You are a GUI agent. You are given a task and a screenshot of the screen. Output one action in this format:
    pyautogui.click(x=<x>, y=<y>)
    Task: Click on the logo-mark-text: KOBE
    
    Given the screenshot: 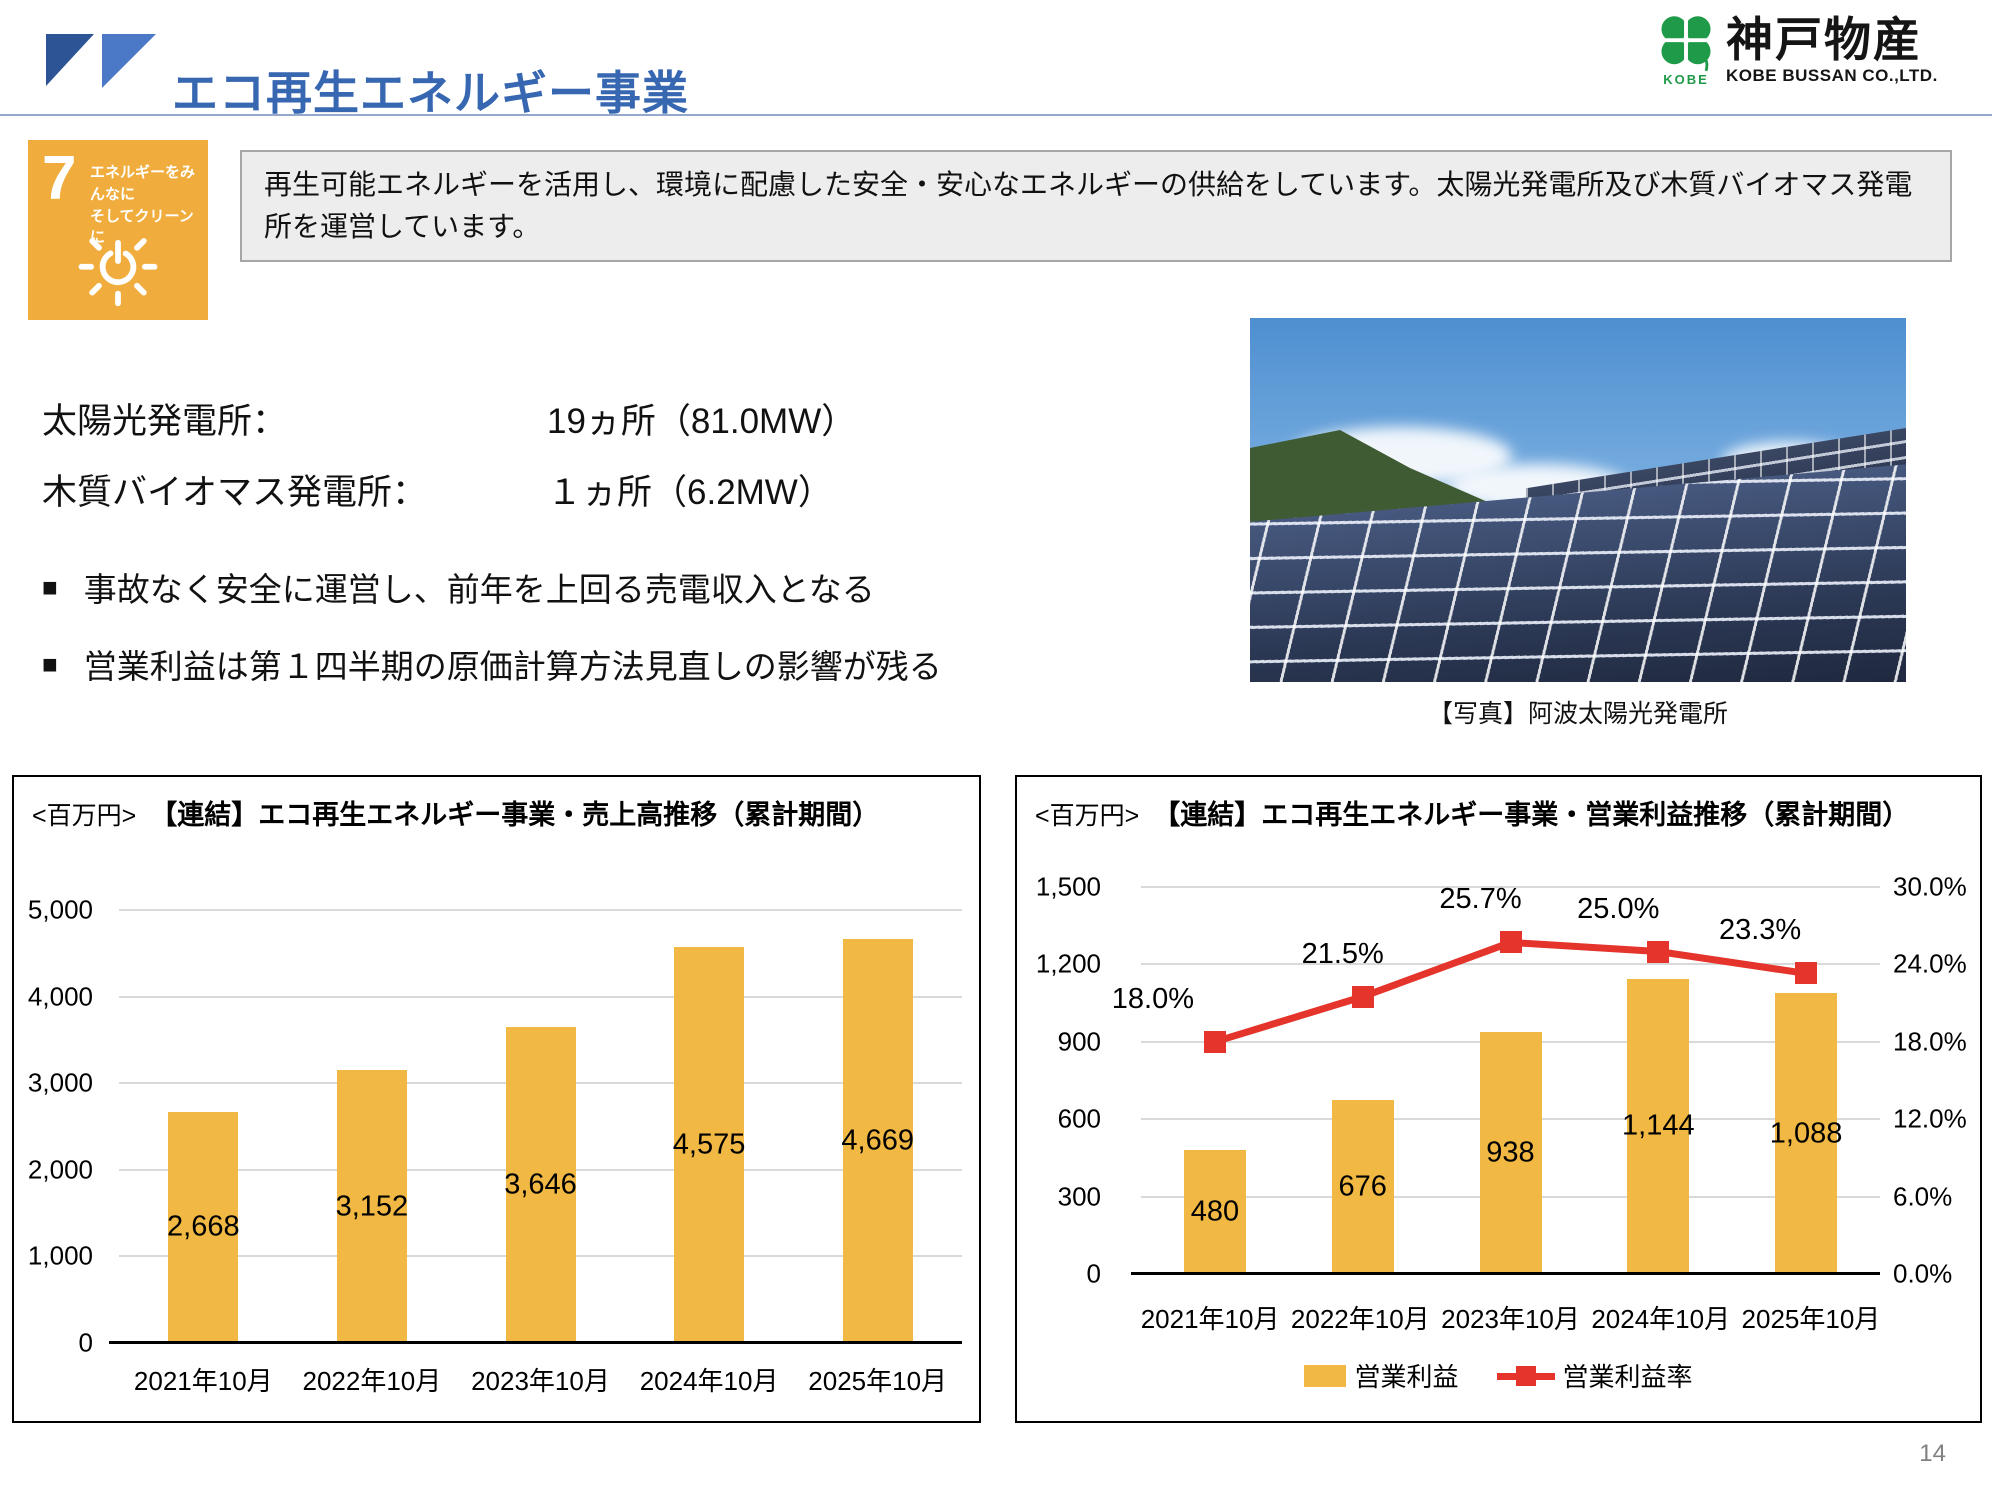 What is the action you would take?
    pyautogui.click(x=1686, y=79)
    